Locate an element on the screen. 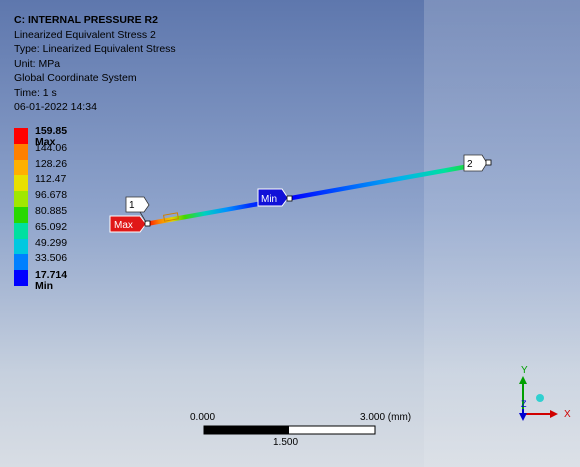  legend-label: 128.26 is located at coordinates (51, 163).